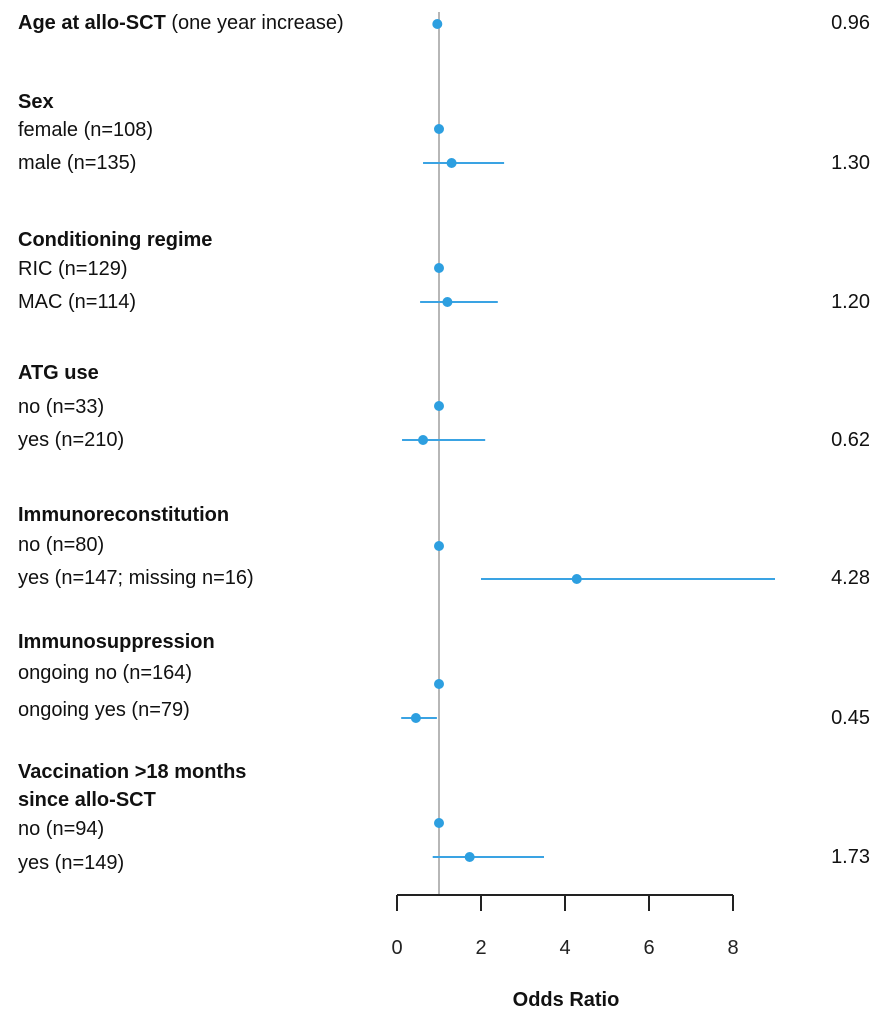  Describe the element at coordinates (61, 829) in the screenshot. I see `level-label-vacc-no: no (n=94)` at that location.